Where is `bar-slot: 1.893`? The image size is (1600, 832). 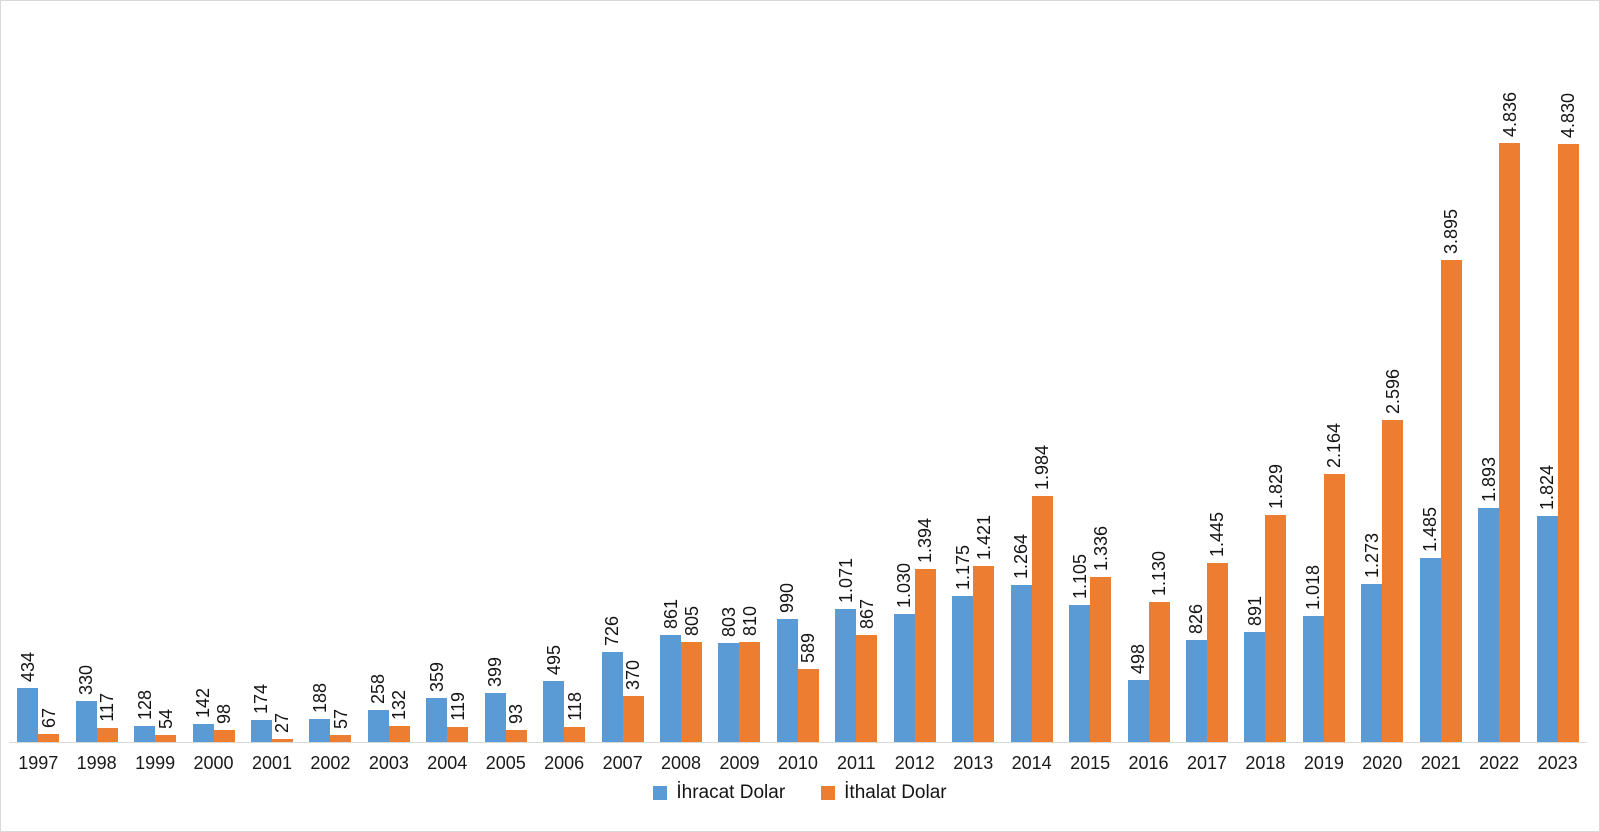
bar-slot: 1.893 is located at coordinates (1489, 371).